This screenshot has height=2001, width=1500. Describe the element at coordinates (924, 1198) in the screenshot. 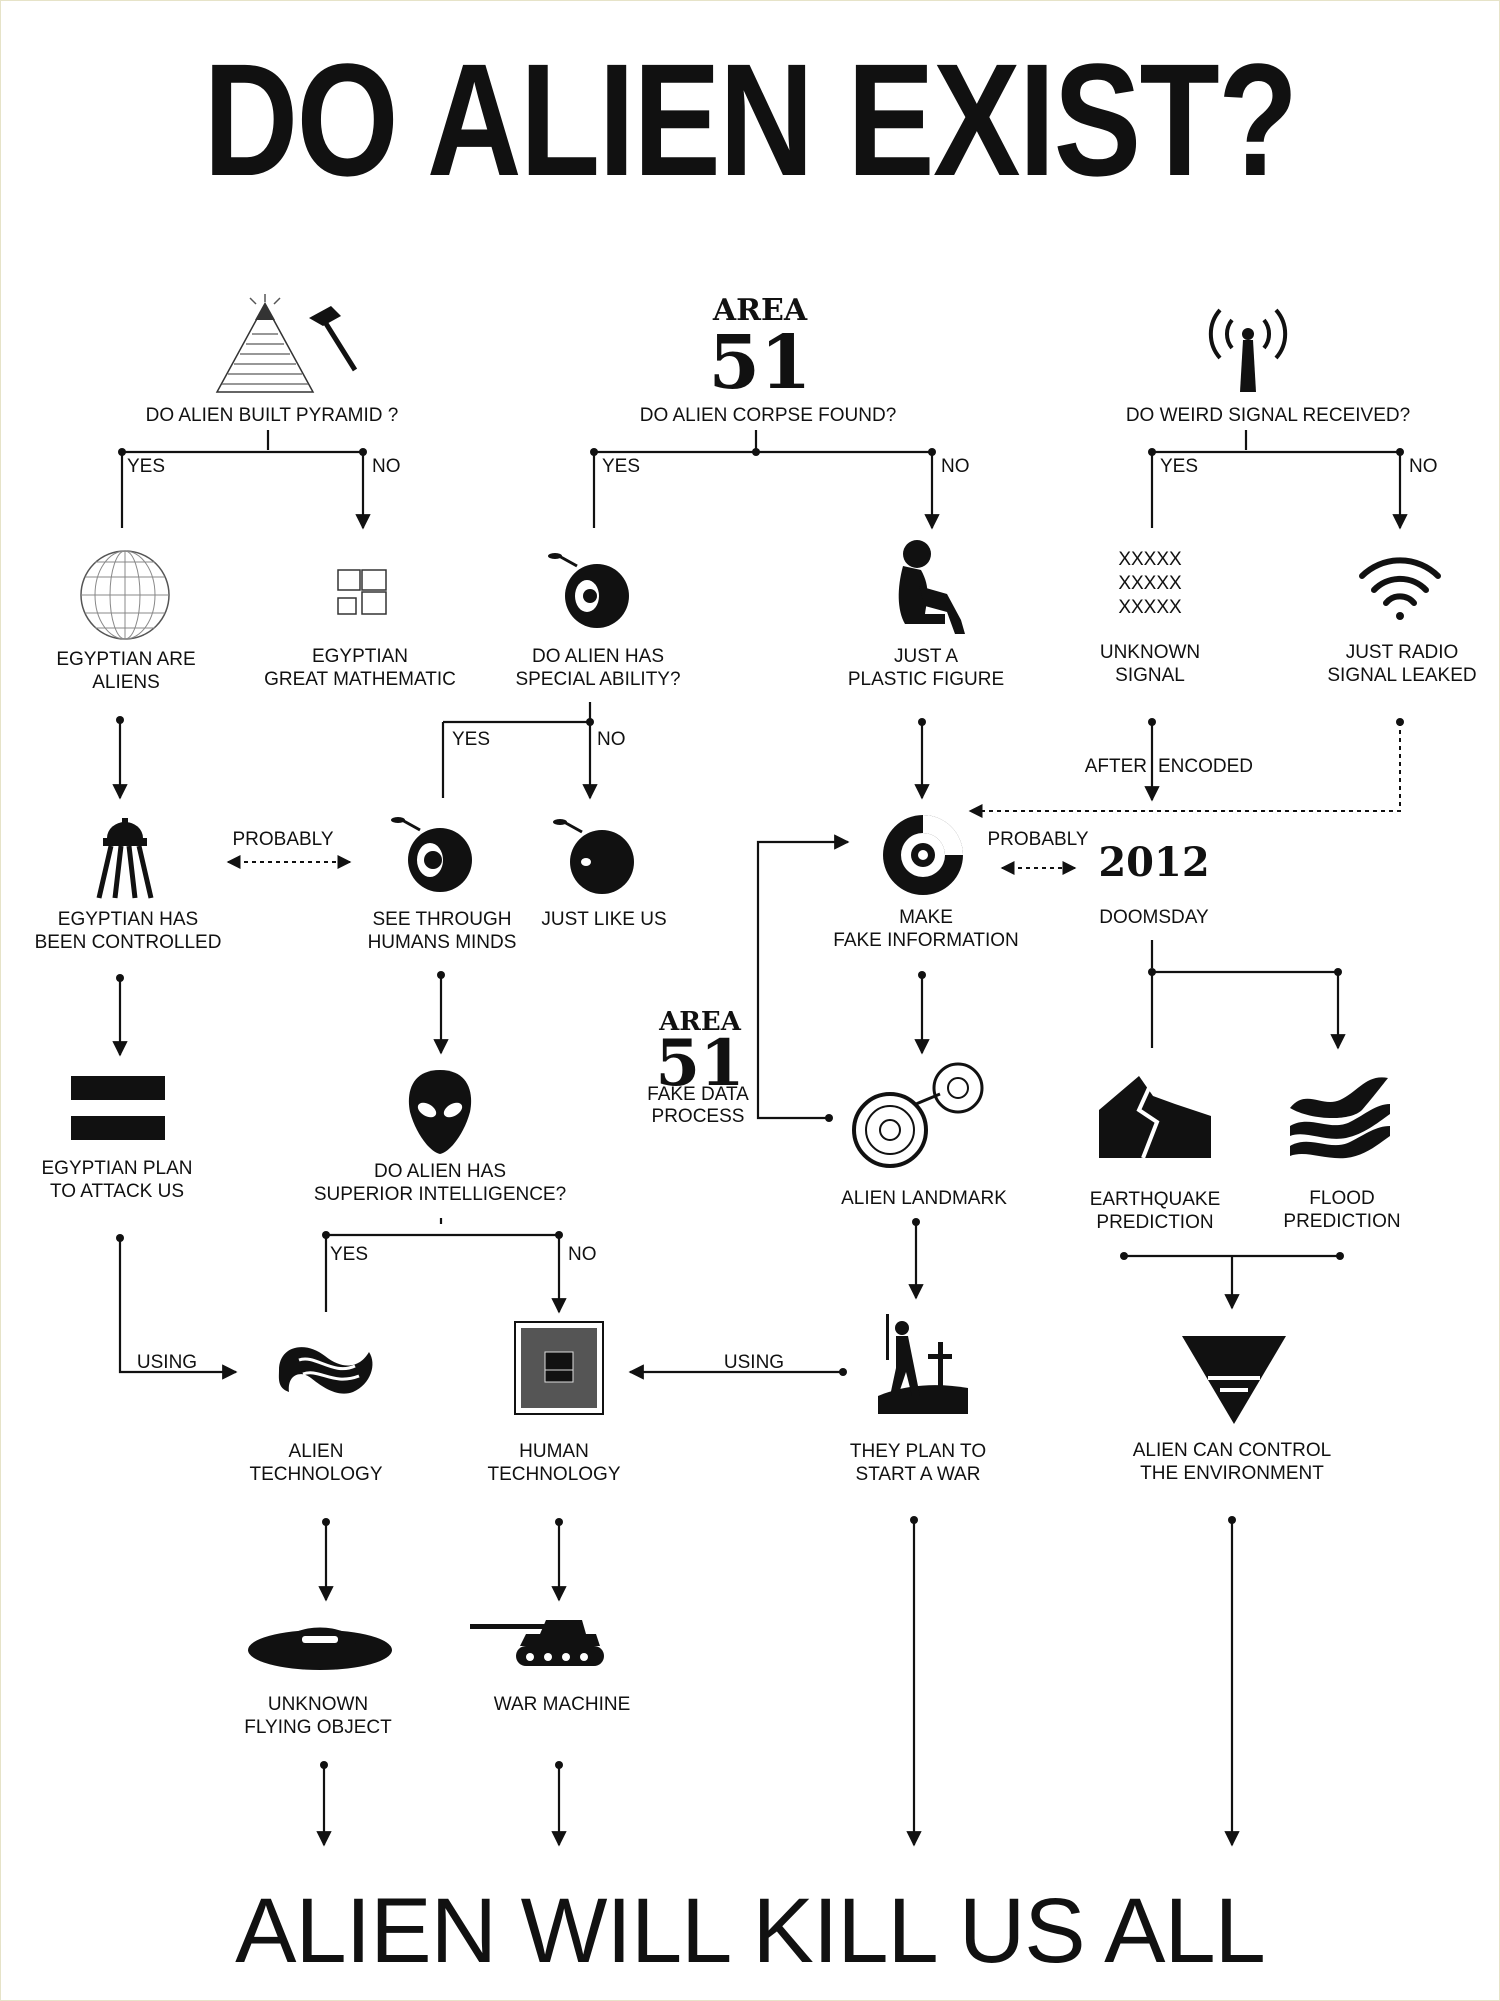

I see `svg-text: ALIEN LANDMARK` at that location.